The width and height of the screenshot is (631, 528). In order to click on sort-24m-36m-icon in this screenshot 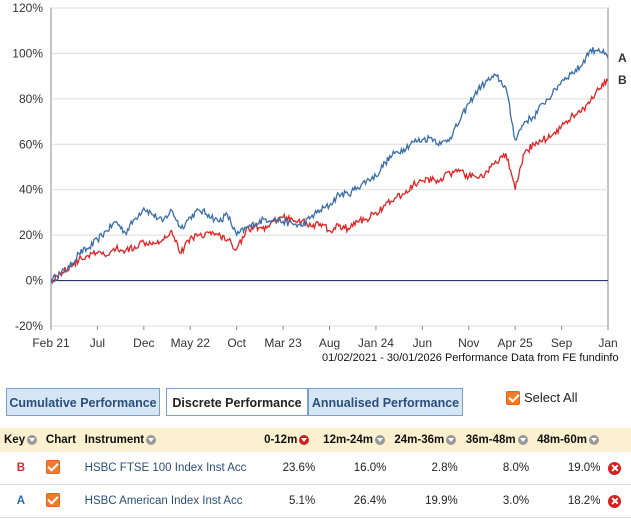, I will do `click(451, 439)`.